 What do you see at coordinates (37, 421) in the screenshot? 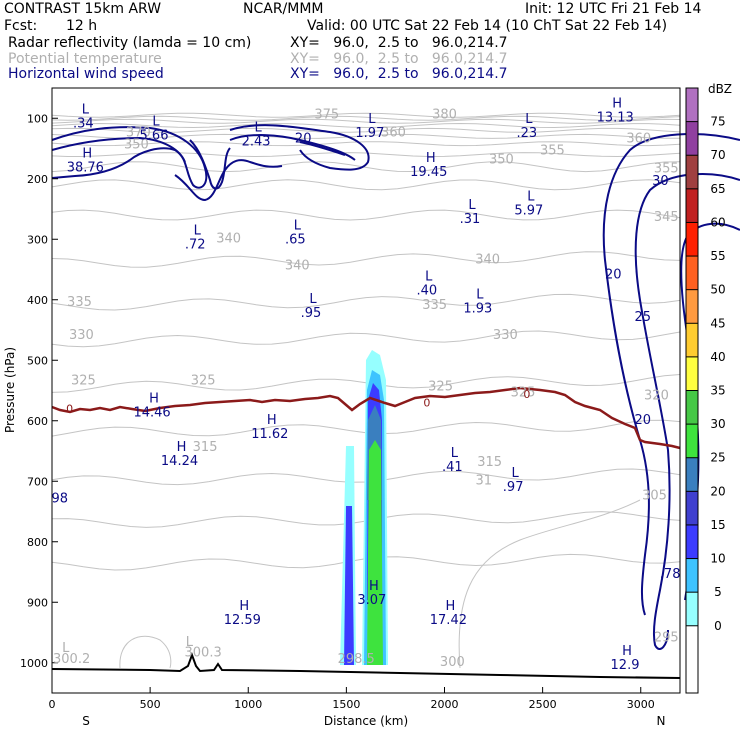
I see `y-tick-label: 600` at bounding box center [37, 421].